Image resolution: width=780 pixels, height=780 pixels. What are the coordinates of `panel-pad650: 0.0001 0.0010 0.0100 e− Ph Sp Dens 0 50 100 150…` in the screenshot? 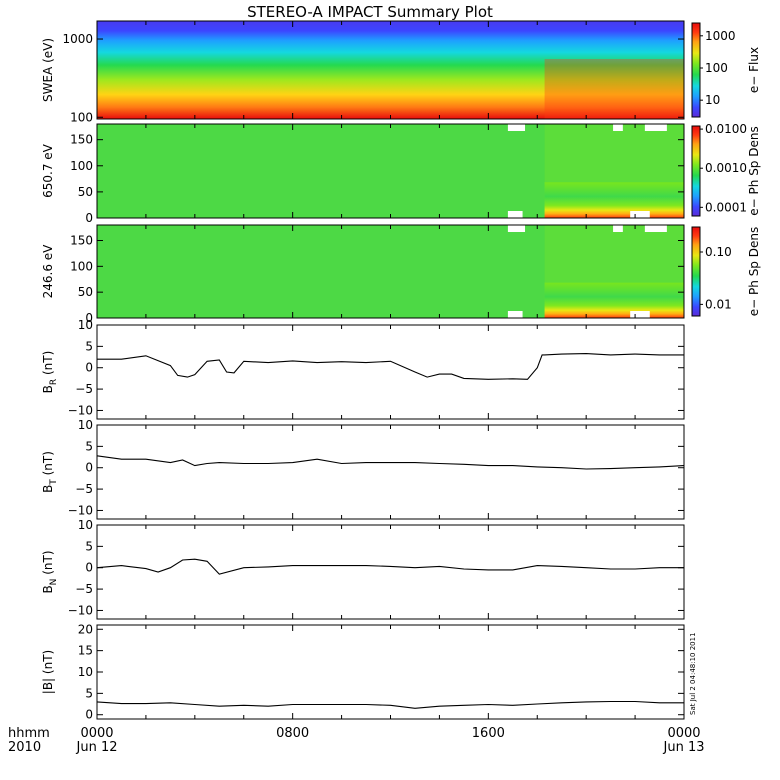 It's located at (401, 173).